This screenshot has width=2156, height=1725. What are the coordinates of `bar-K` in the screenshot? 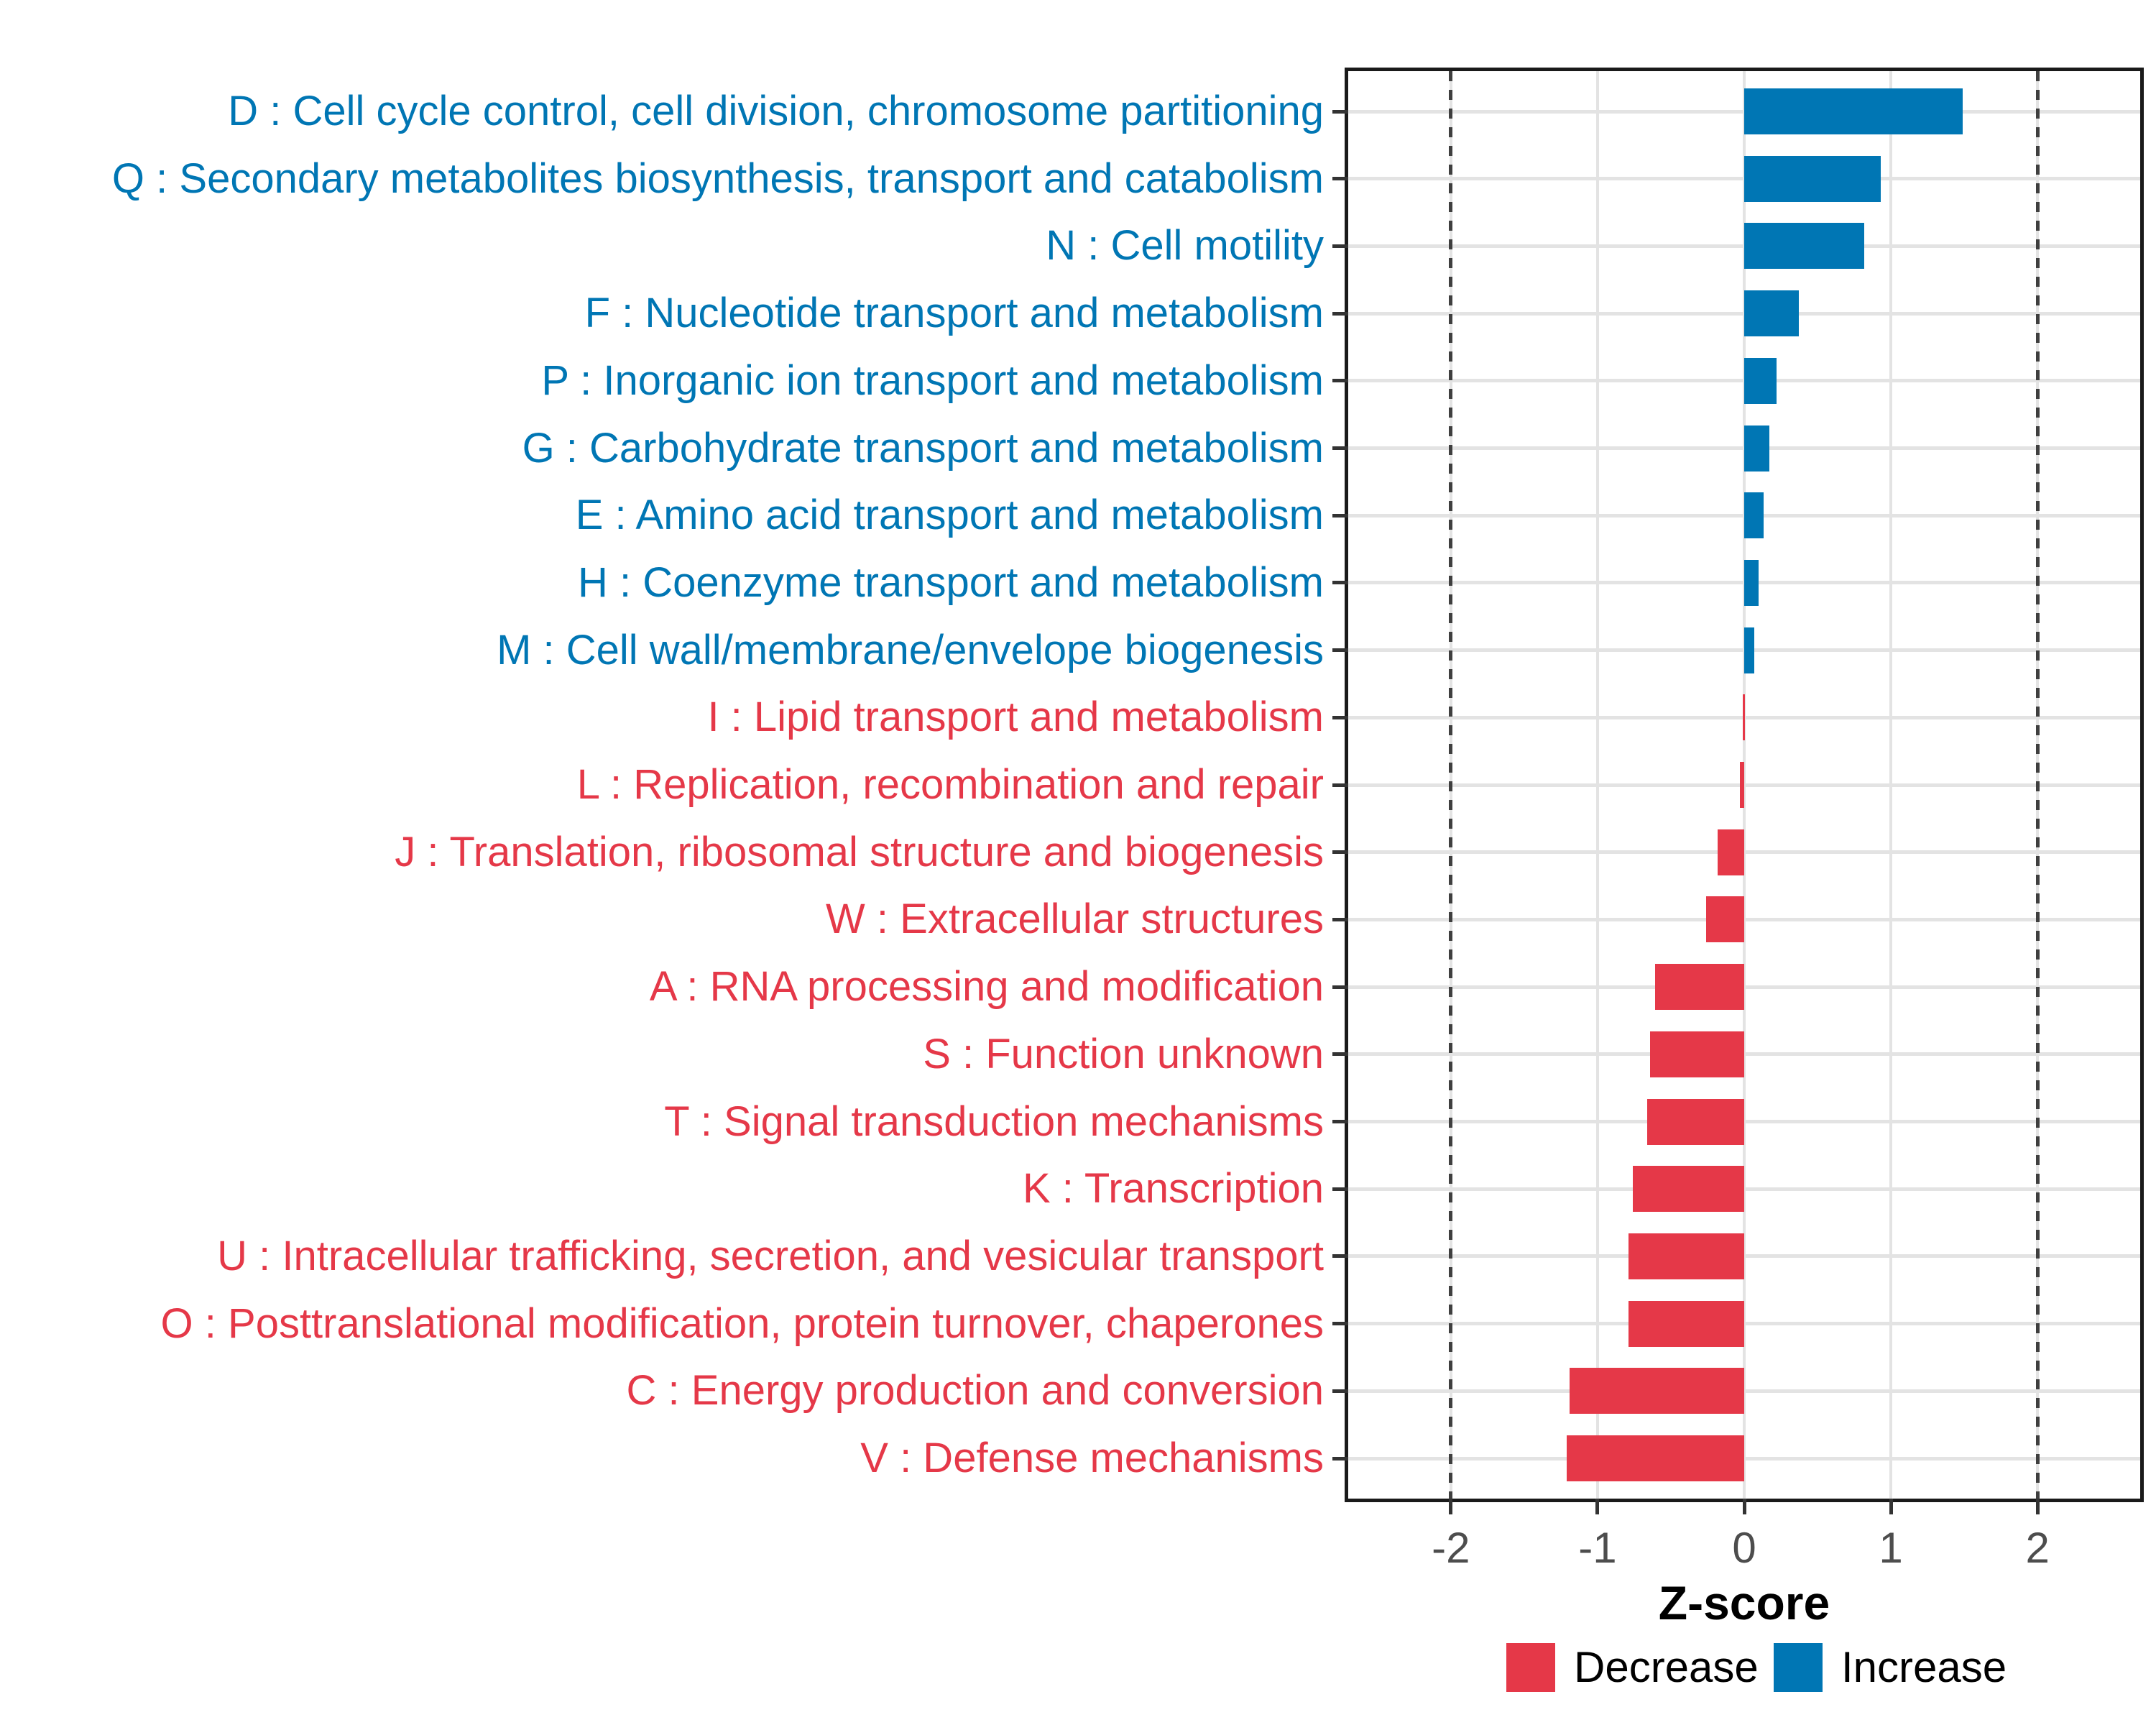 It's located at (1688, 1189).